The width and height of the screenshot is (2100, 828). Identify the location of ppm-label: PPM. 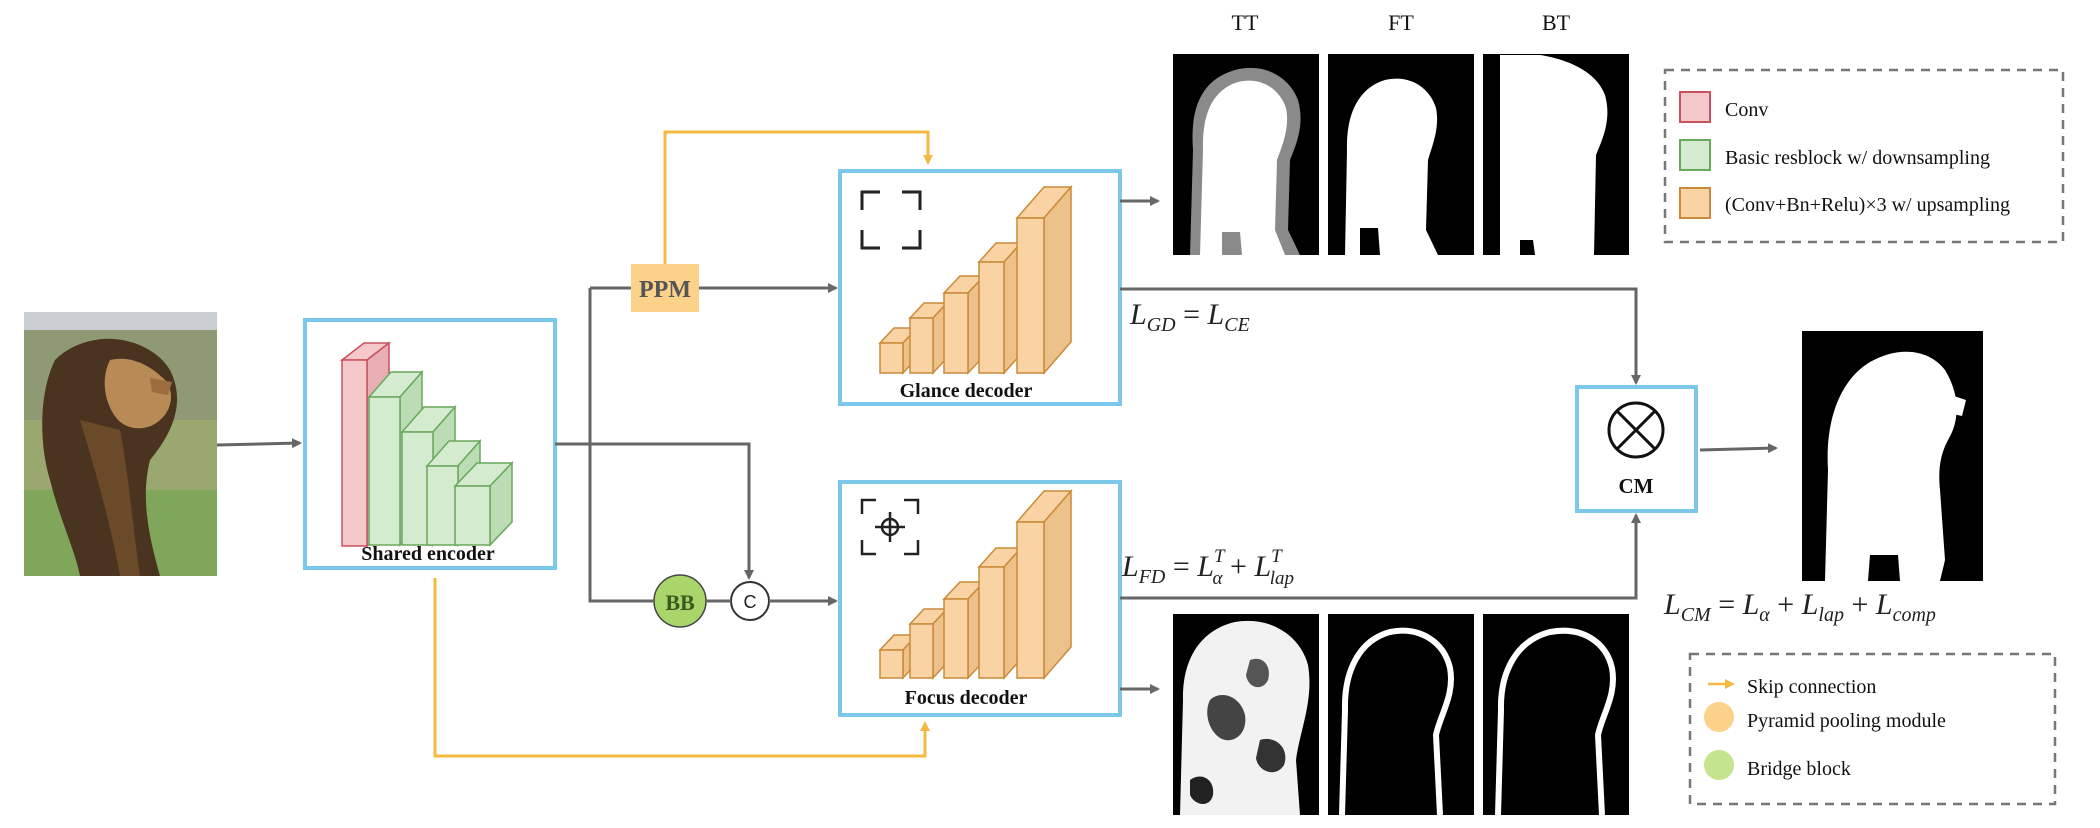
(665, 290).